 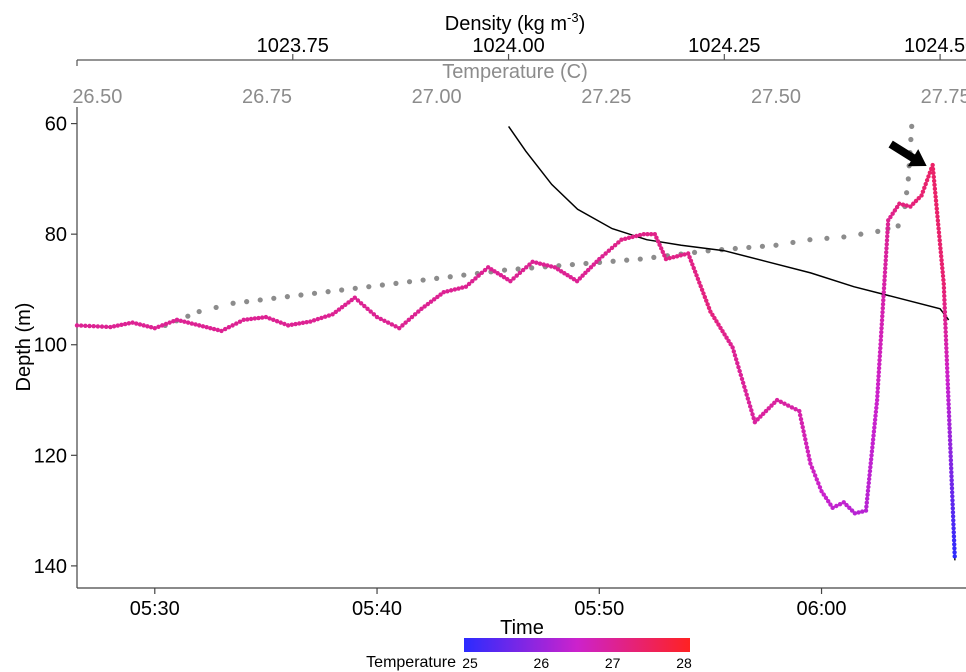 What do you see at coordinates (411, 662) in the screenshot?
I see `colorbar-title: Temperature` at bounding box center [411, 662].